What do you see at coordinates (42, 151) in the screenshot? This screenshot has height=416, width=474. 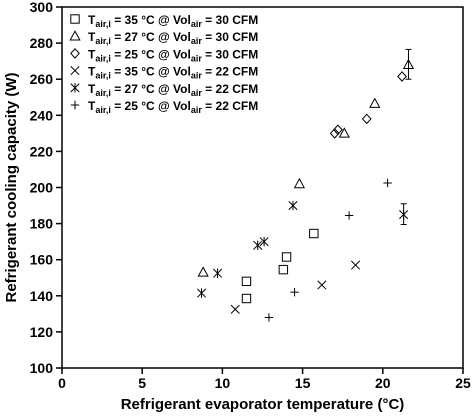 I see `y-tick-label: 220` at bounding box center [42, 151].